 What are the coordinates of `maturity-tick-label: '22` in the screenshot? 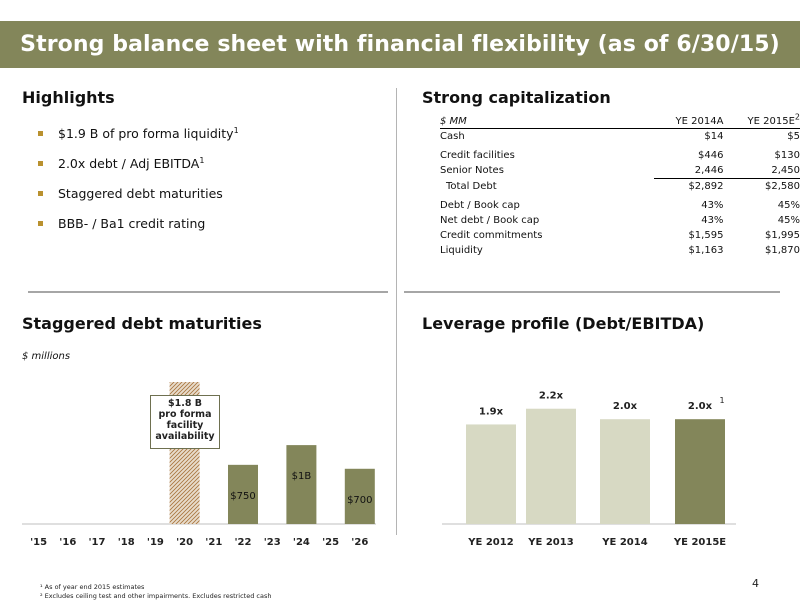 It's located at (243, 542).